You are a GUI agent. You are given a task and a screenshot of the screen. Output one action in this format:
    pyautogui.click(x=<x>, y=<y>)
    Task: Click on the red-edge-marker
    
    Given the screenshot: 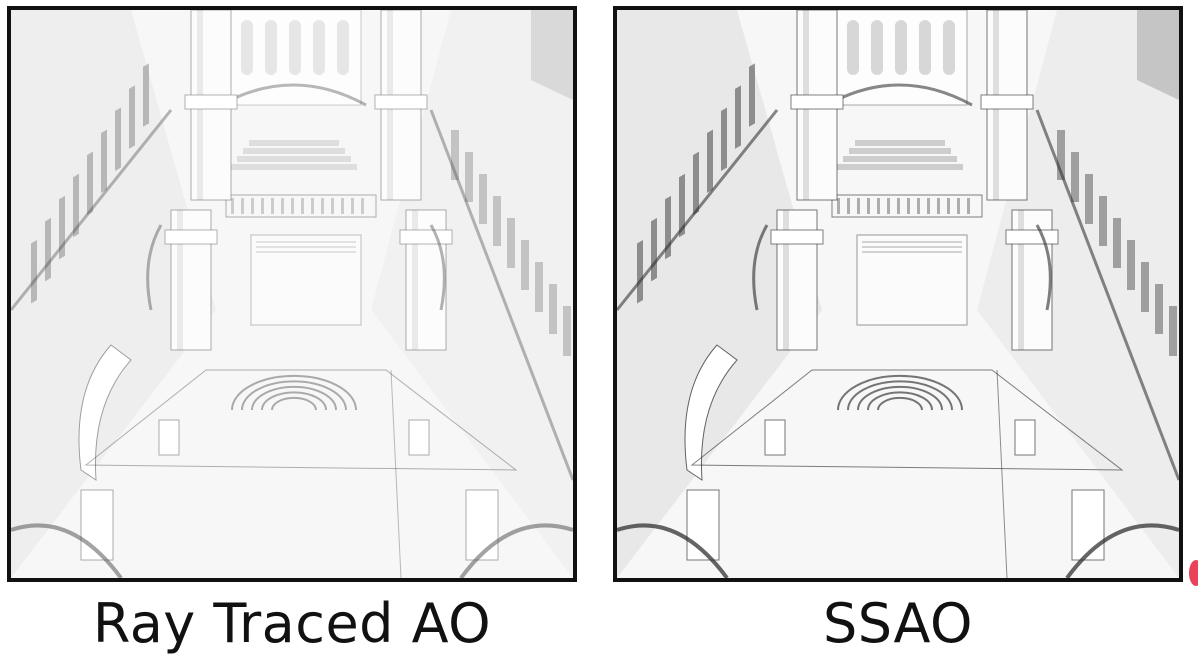 What is the action you would take?
    pyautogui.click(x=1193, y=573)
    